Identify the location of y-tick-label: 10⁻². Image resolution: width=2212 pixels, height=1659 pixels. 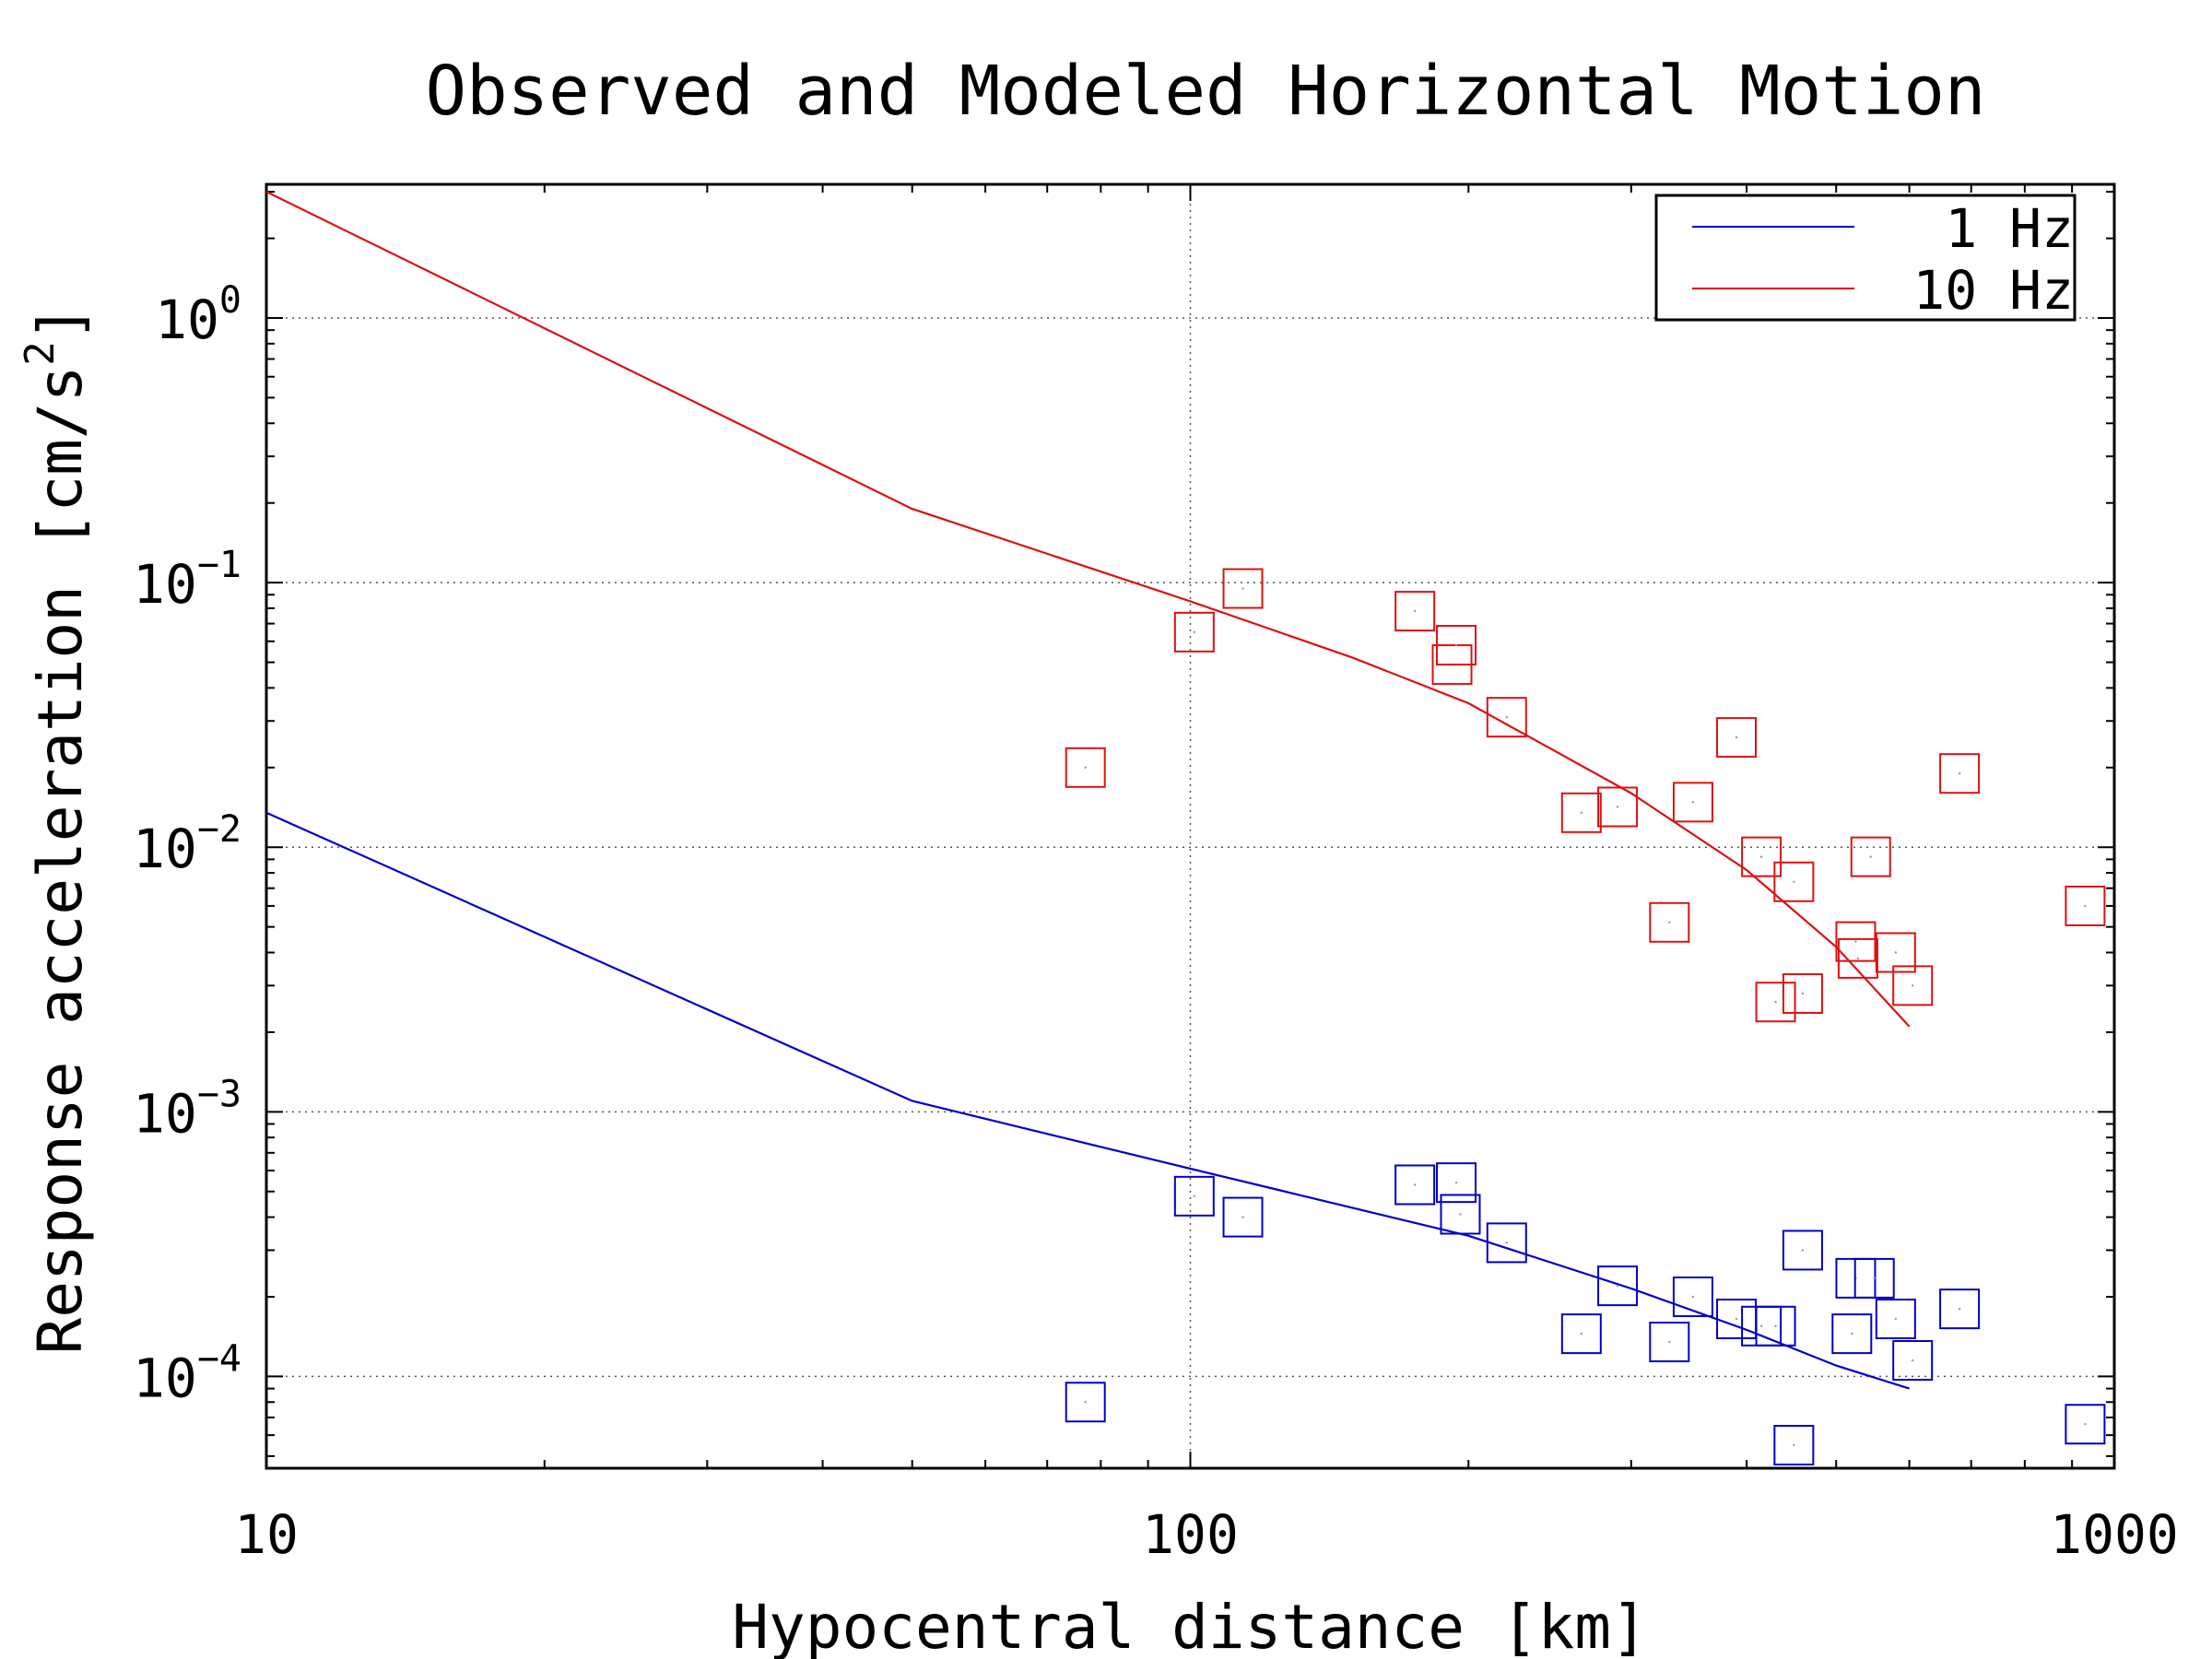
(187, 844).